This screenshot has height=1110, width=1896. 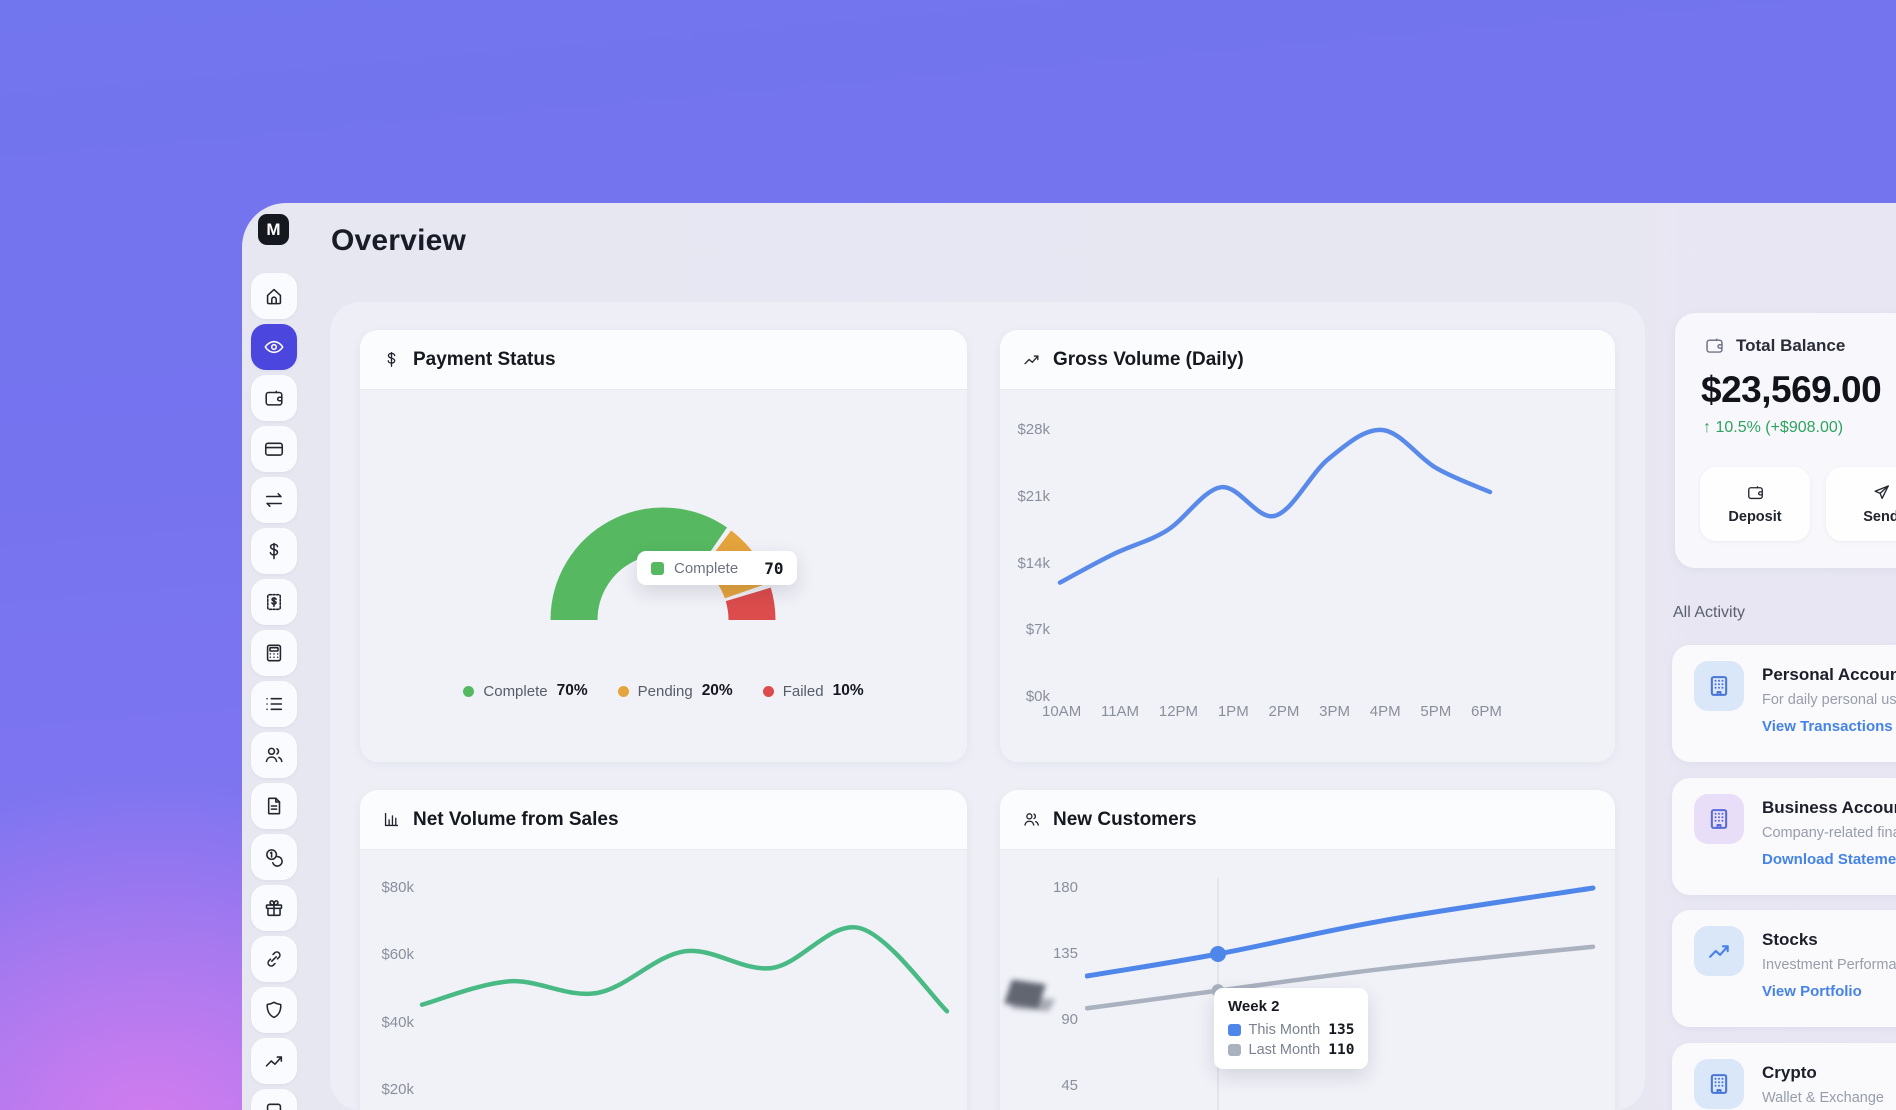 I want to click on legend-value: 20%, so click(x=717, y=690).